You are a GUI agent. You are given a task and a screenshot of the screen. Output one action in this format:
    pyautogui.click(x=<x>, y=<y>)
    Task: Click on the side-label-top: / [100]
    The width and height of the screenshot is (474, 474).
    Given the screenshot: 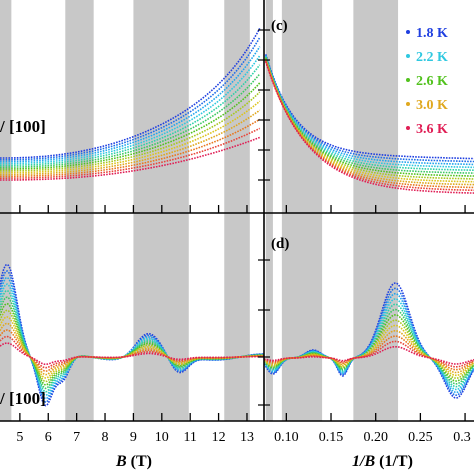 What is the action you would take?
    pyautogui.click(x=23, y=126)
    